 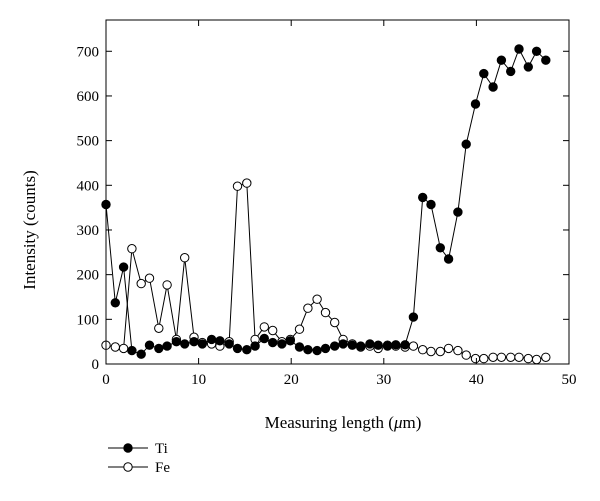 What do you see at coordinates (161, 449) in the screenshot?
I see `legend-label-ti: Ti` at bounding box center [161, 449].